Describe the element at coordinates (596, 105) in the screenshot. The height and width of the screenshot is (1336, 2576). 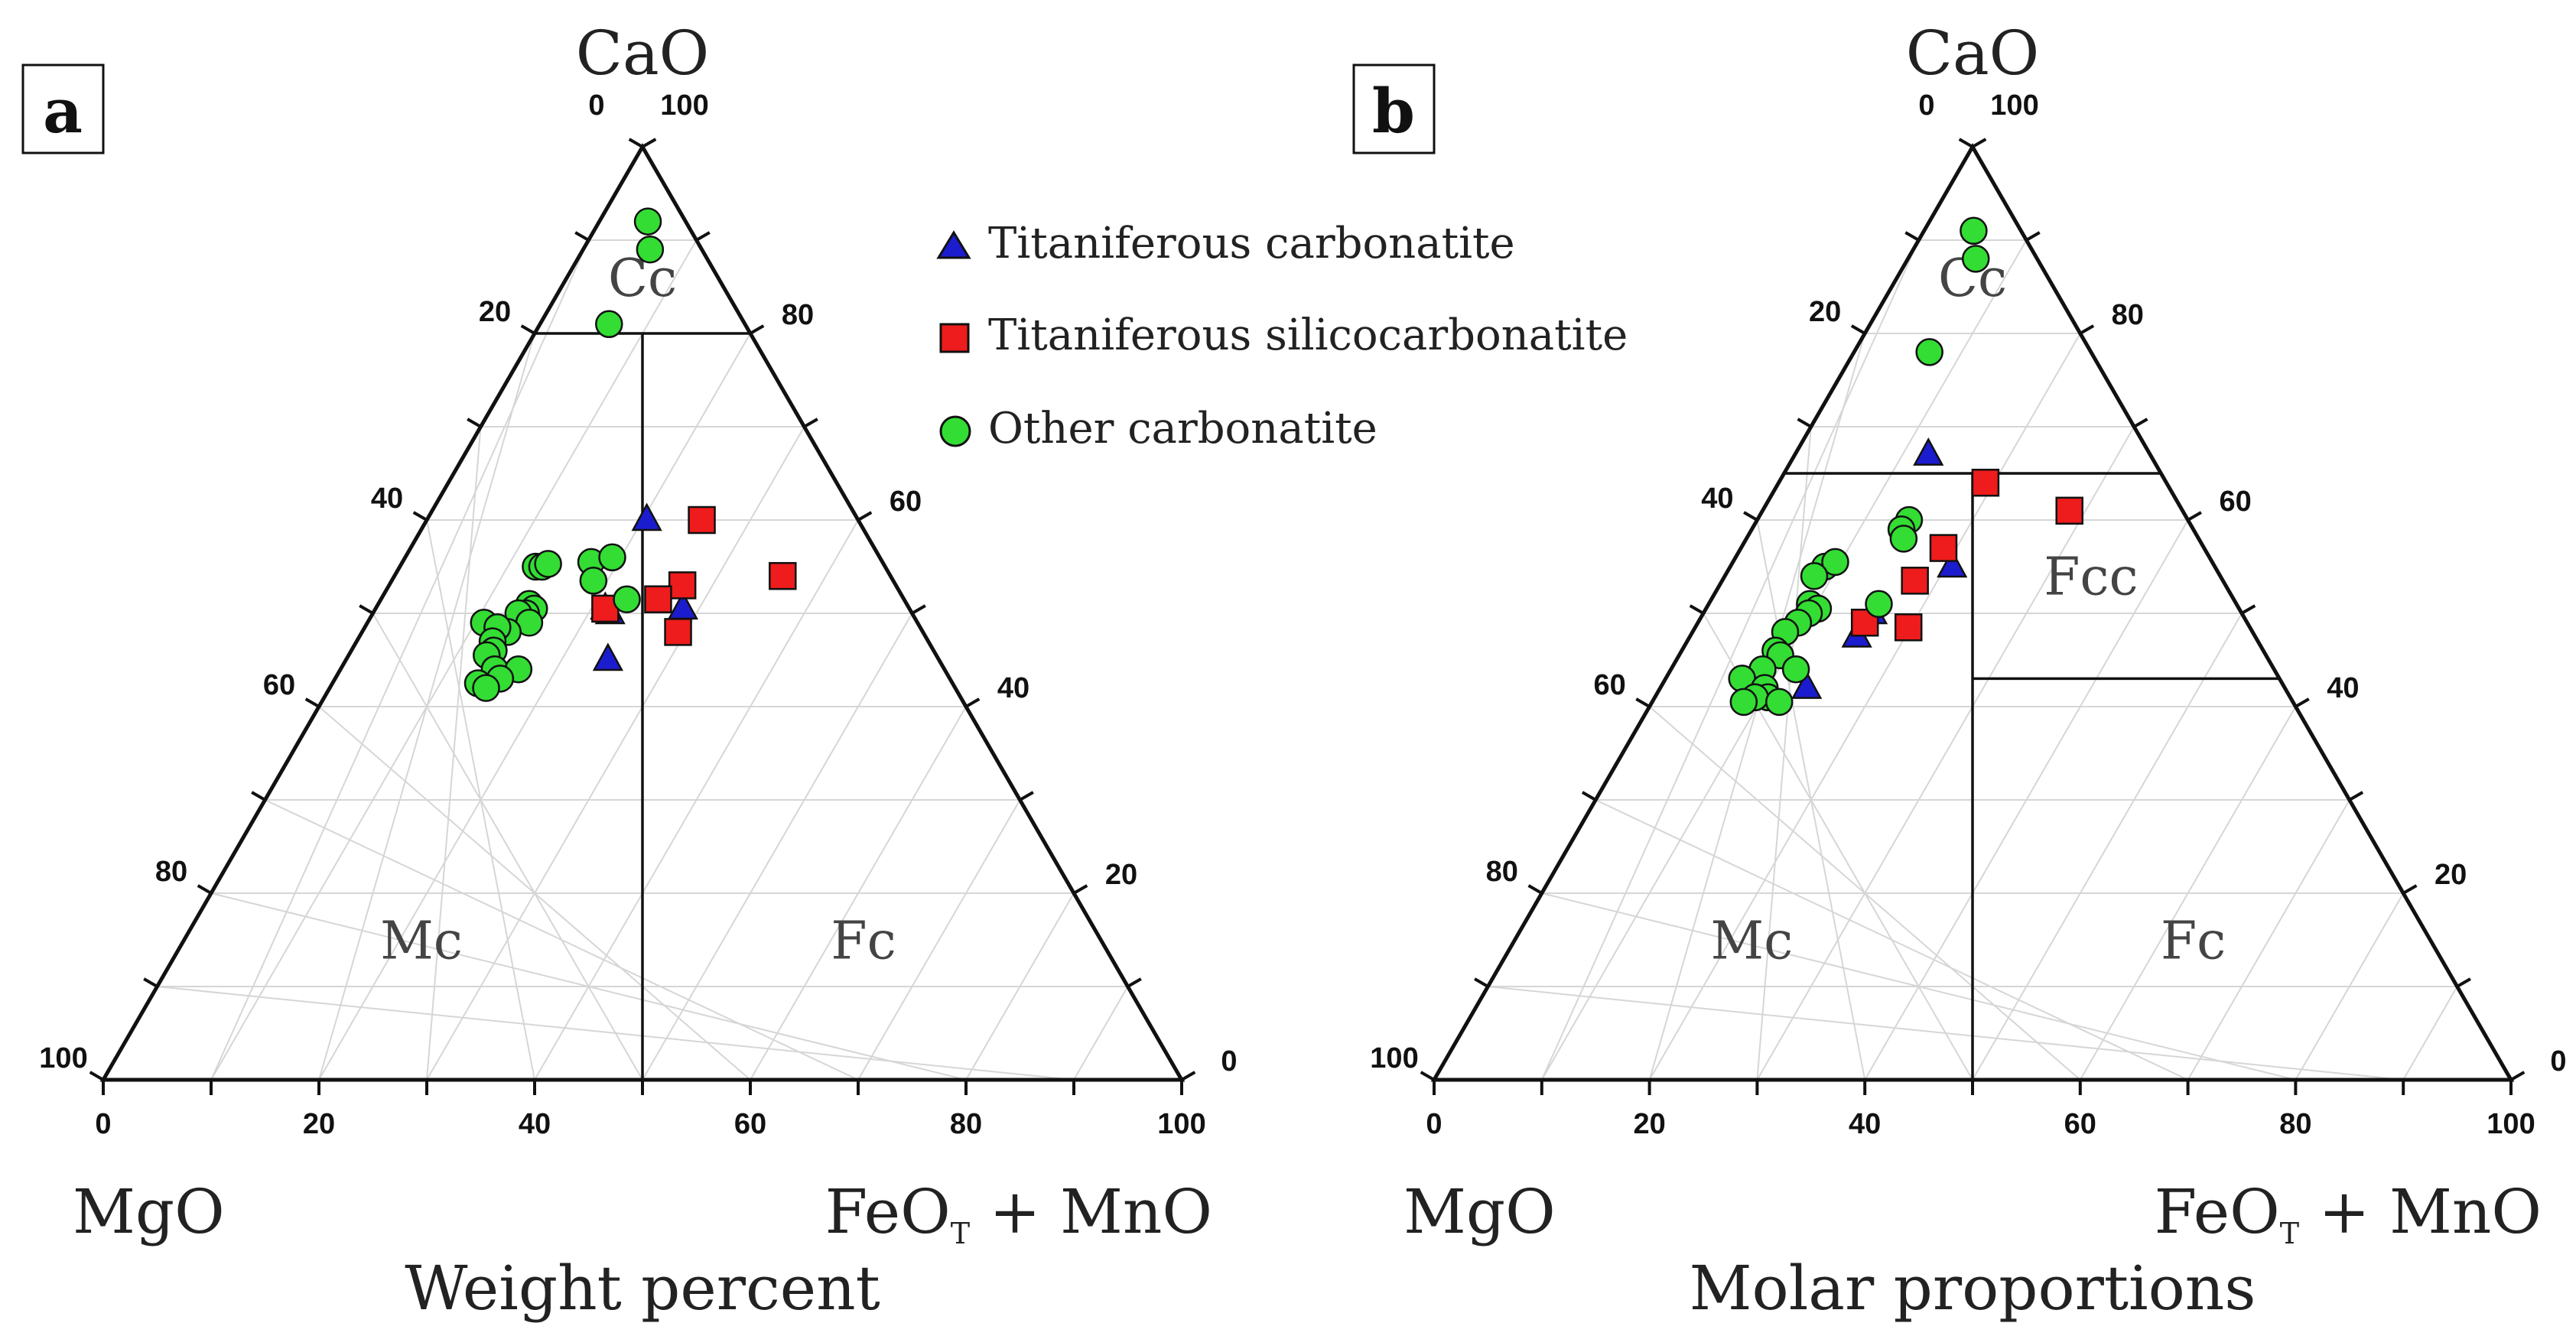
I see `tick-label-left-top: 0` at that location.